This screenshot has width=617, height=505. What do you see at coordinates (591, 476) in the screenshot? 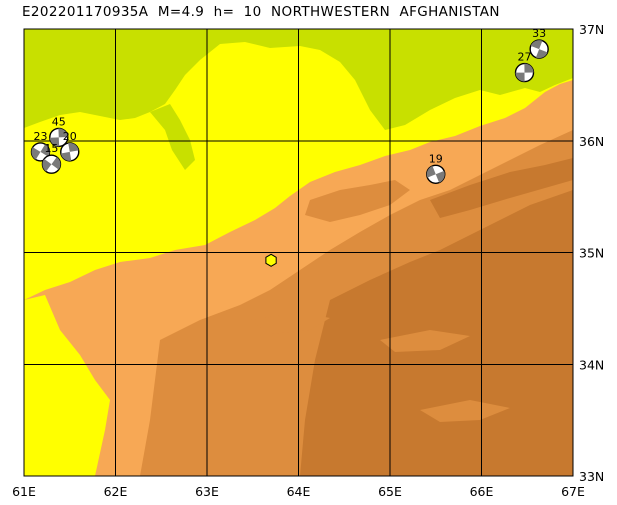
I see `lat-label: 33N` at bounding box center [591, 476].